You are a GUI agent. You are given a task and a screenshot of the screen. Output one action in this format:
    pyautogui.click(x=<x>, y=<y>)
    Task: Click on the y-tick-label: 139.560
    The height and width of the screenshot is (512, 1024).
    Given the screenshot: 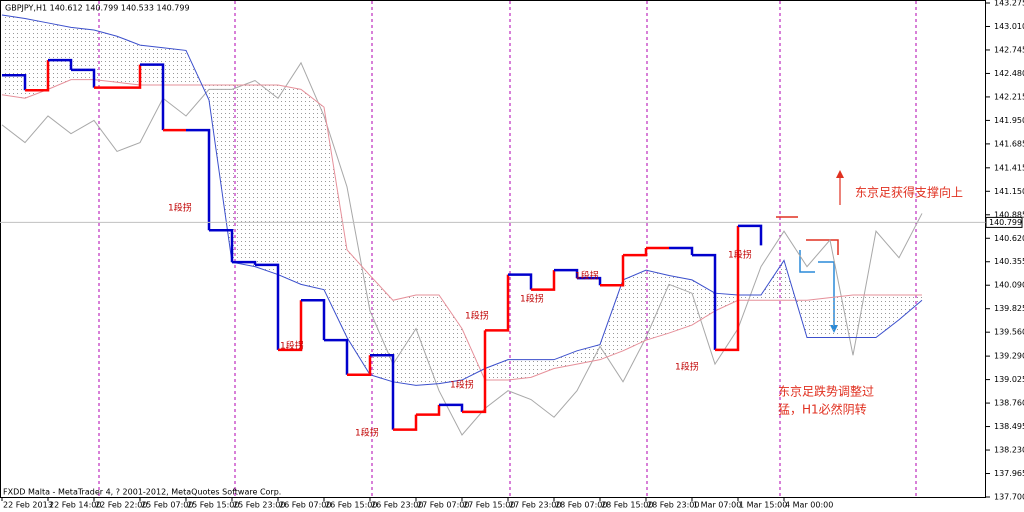 What is the action you would take?
    pyautogui.click(x=1009, y=332)
    